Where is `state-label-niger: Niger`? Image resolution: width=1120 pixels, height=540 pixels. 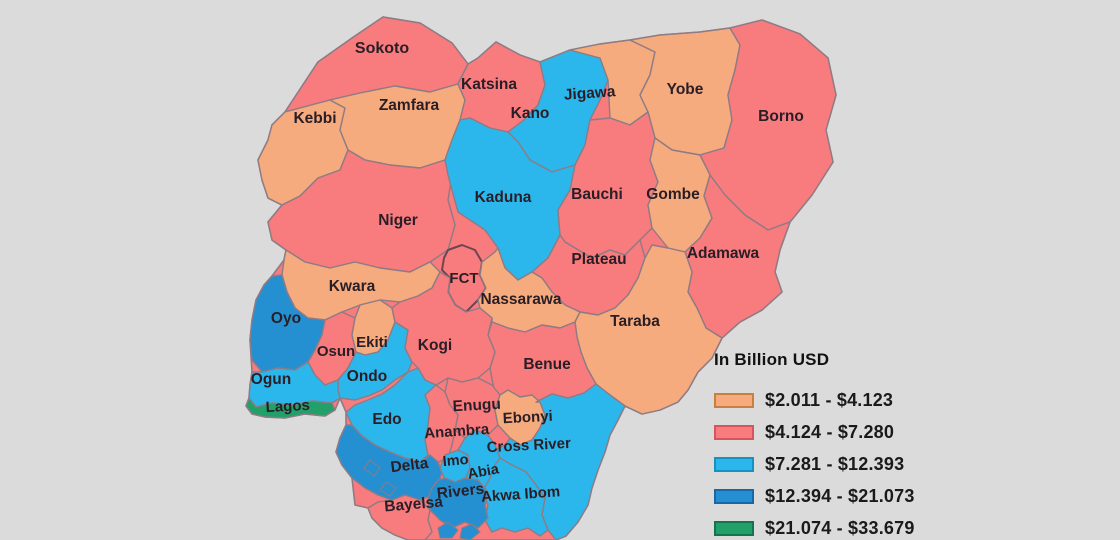
state-label-niger: Niger is located at coordinates (398, 220).